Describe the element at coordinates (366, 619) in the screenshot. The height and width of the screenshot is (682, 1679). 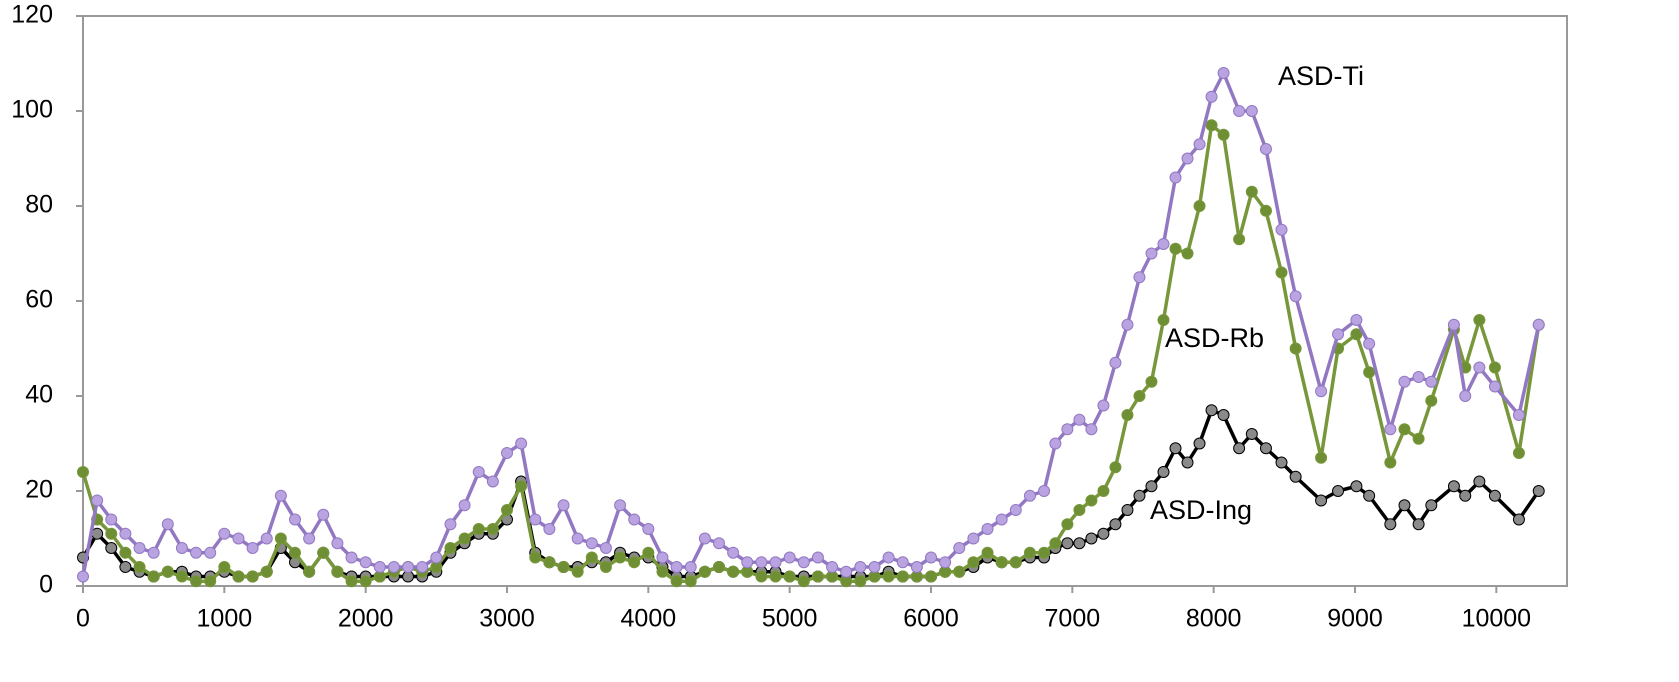
I see `x-tick-label: 2000` at that location.